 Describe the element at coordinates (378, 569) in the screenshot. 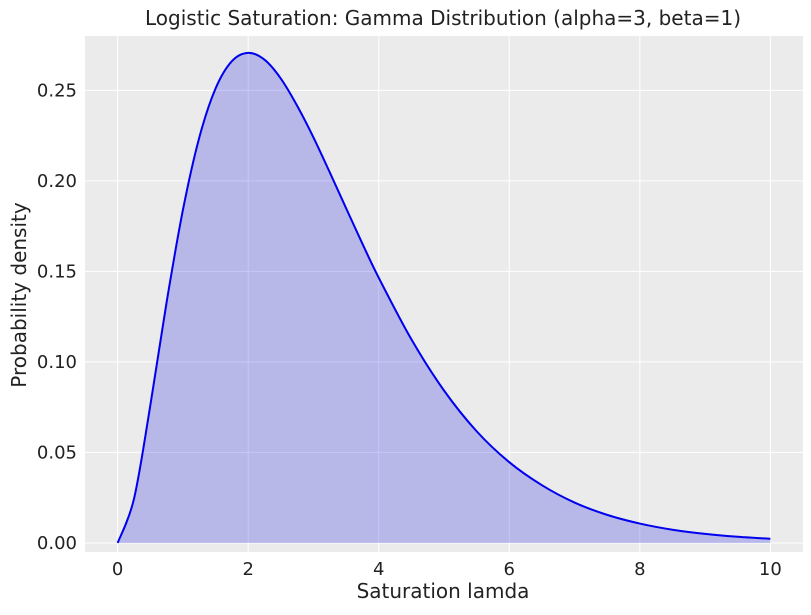

I see `x-tick-label: 4` at that location.